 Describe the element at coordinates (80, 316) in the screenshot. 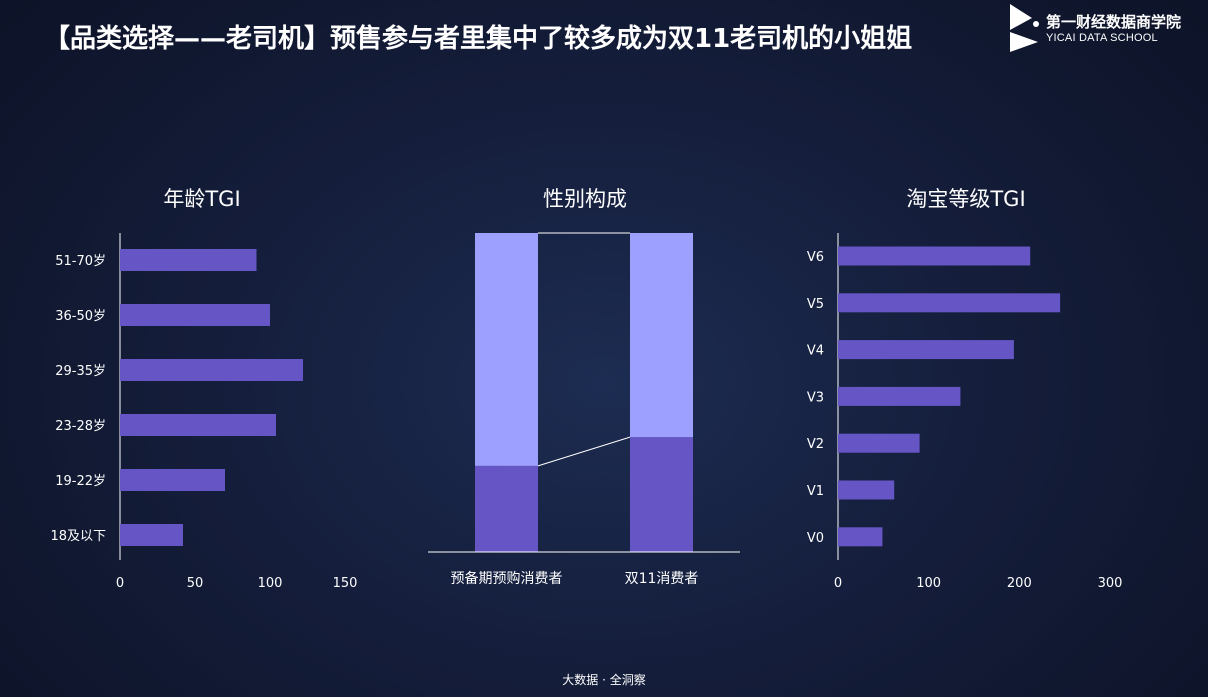

I see `age-tgi-category-label: 36-50岁` at that location.